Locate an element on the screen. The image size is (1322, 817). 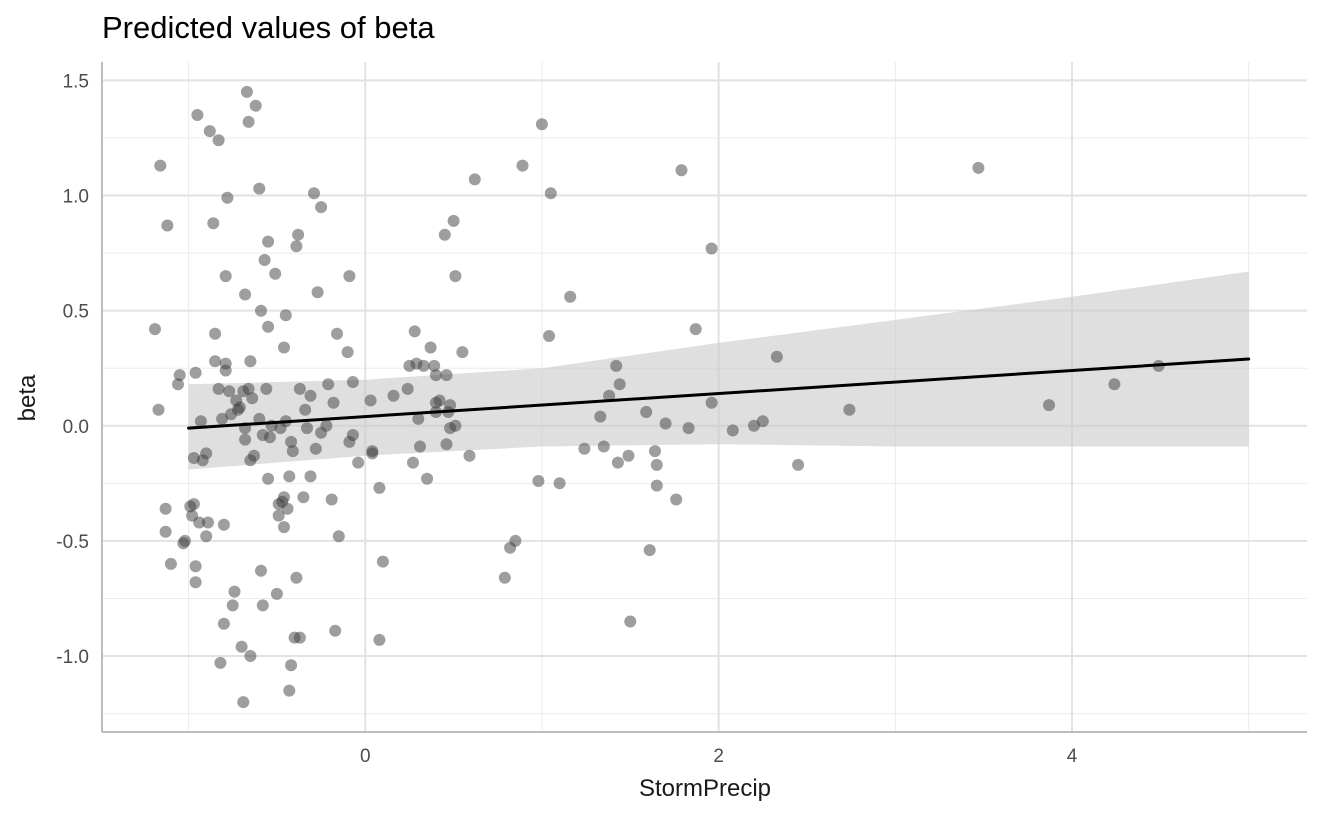
y-tick-label: 0.5 is located at coordinates (76, 312).